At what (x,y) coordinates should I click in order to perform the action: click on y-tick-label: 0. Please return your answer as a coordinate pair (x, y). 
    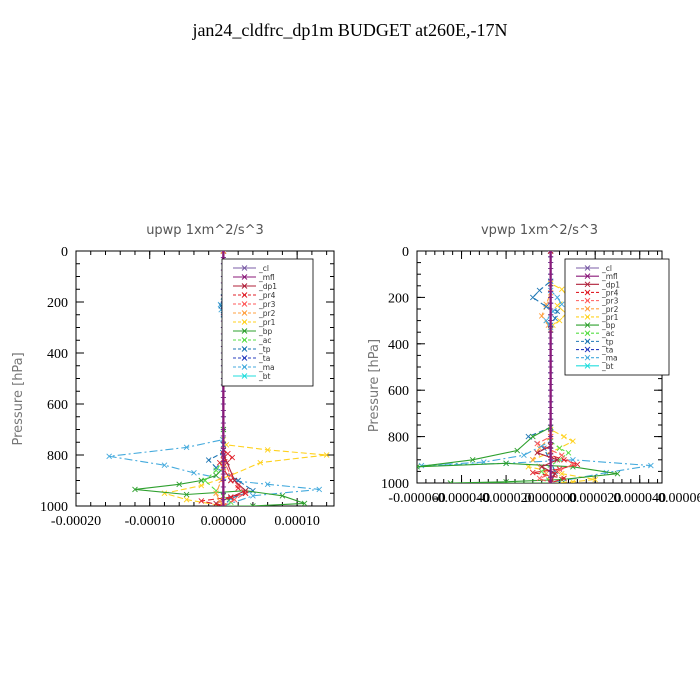
    Looking at the image, I should click on (64, 252).